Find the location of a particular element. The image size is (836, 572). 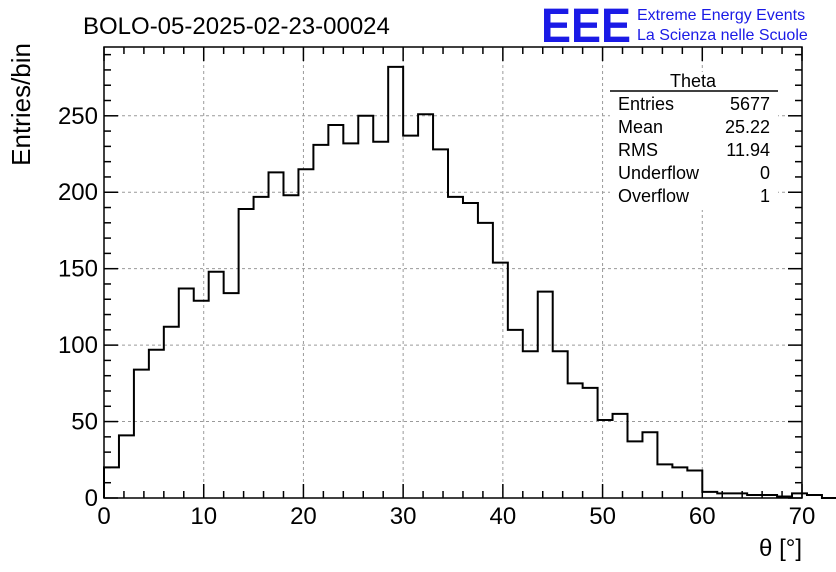

x-tick-label: 20 is located at coordinates (303, 516).